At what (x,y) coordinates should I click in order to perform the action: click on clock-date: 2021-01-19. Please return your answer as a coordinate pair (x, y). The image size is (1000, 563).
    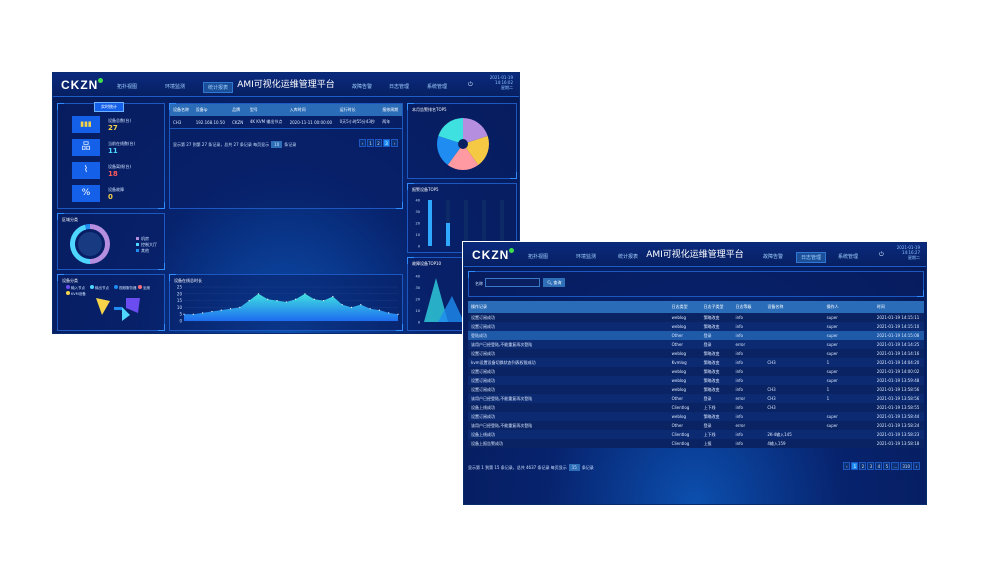
    Looking at the image, I should click on (908, 247).